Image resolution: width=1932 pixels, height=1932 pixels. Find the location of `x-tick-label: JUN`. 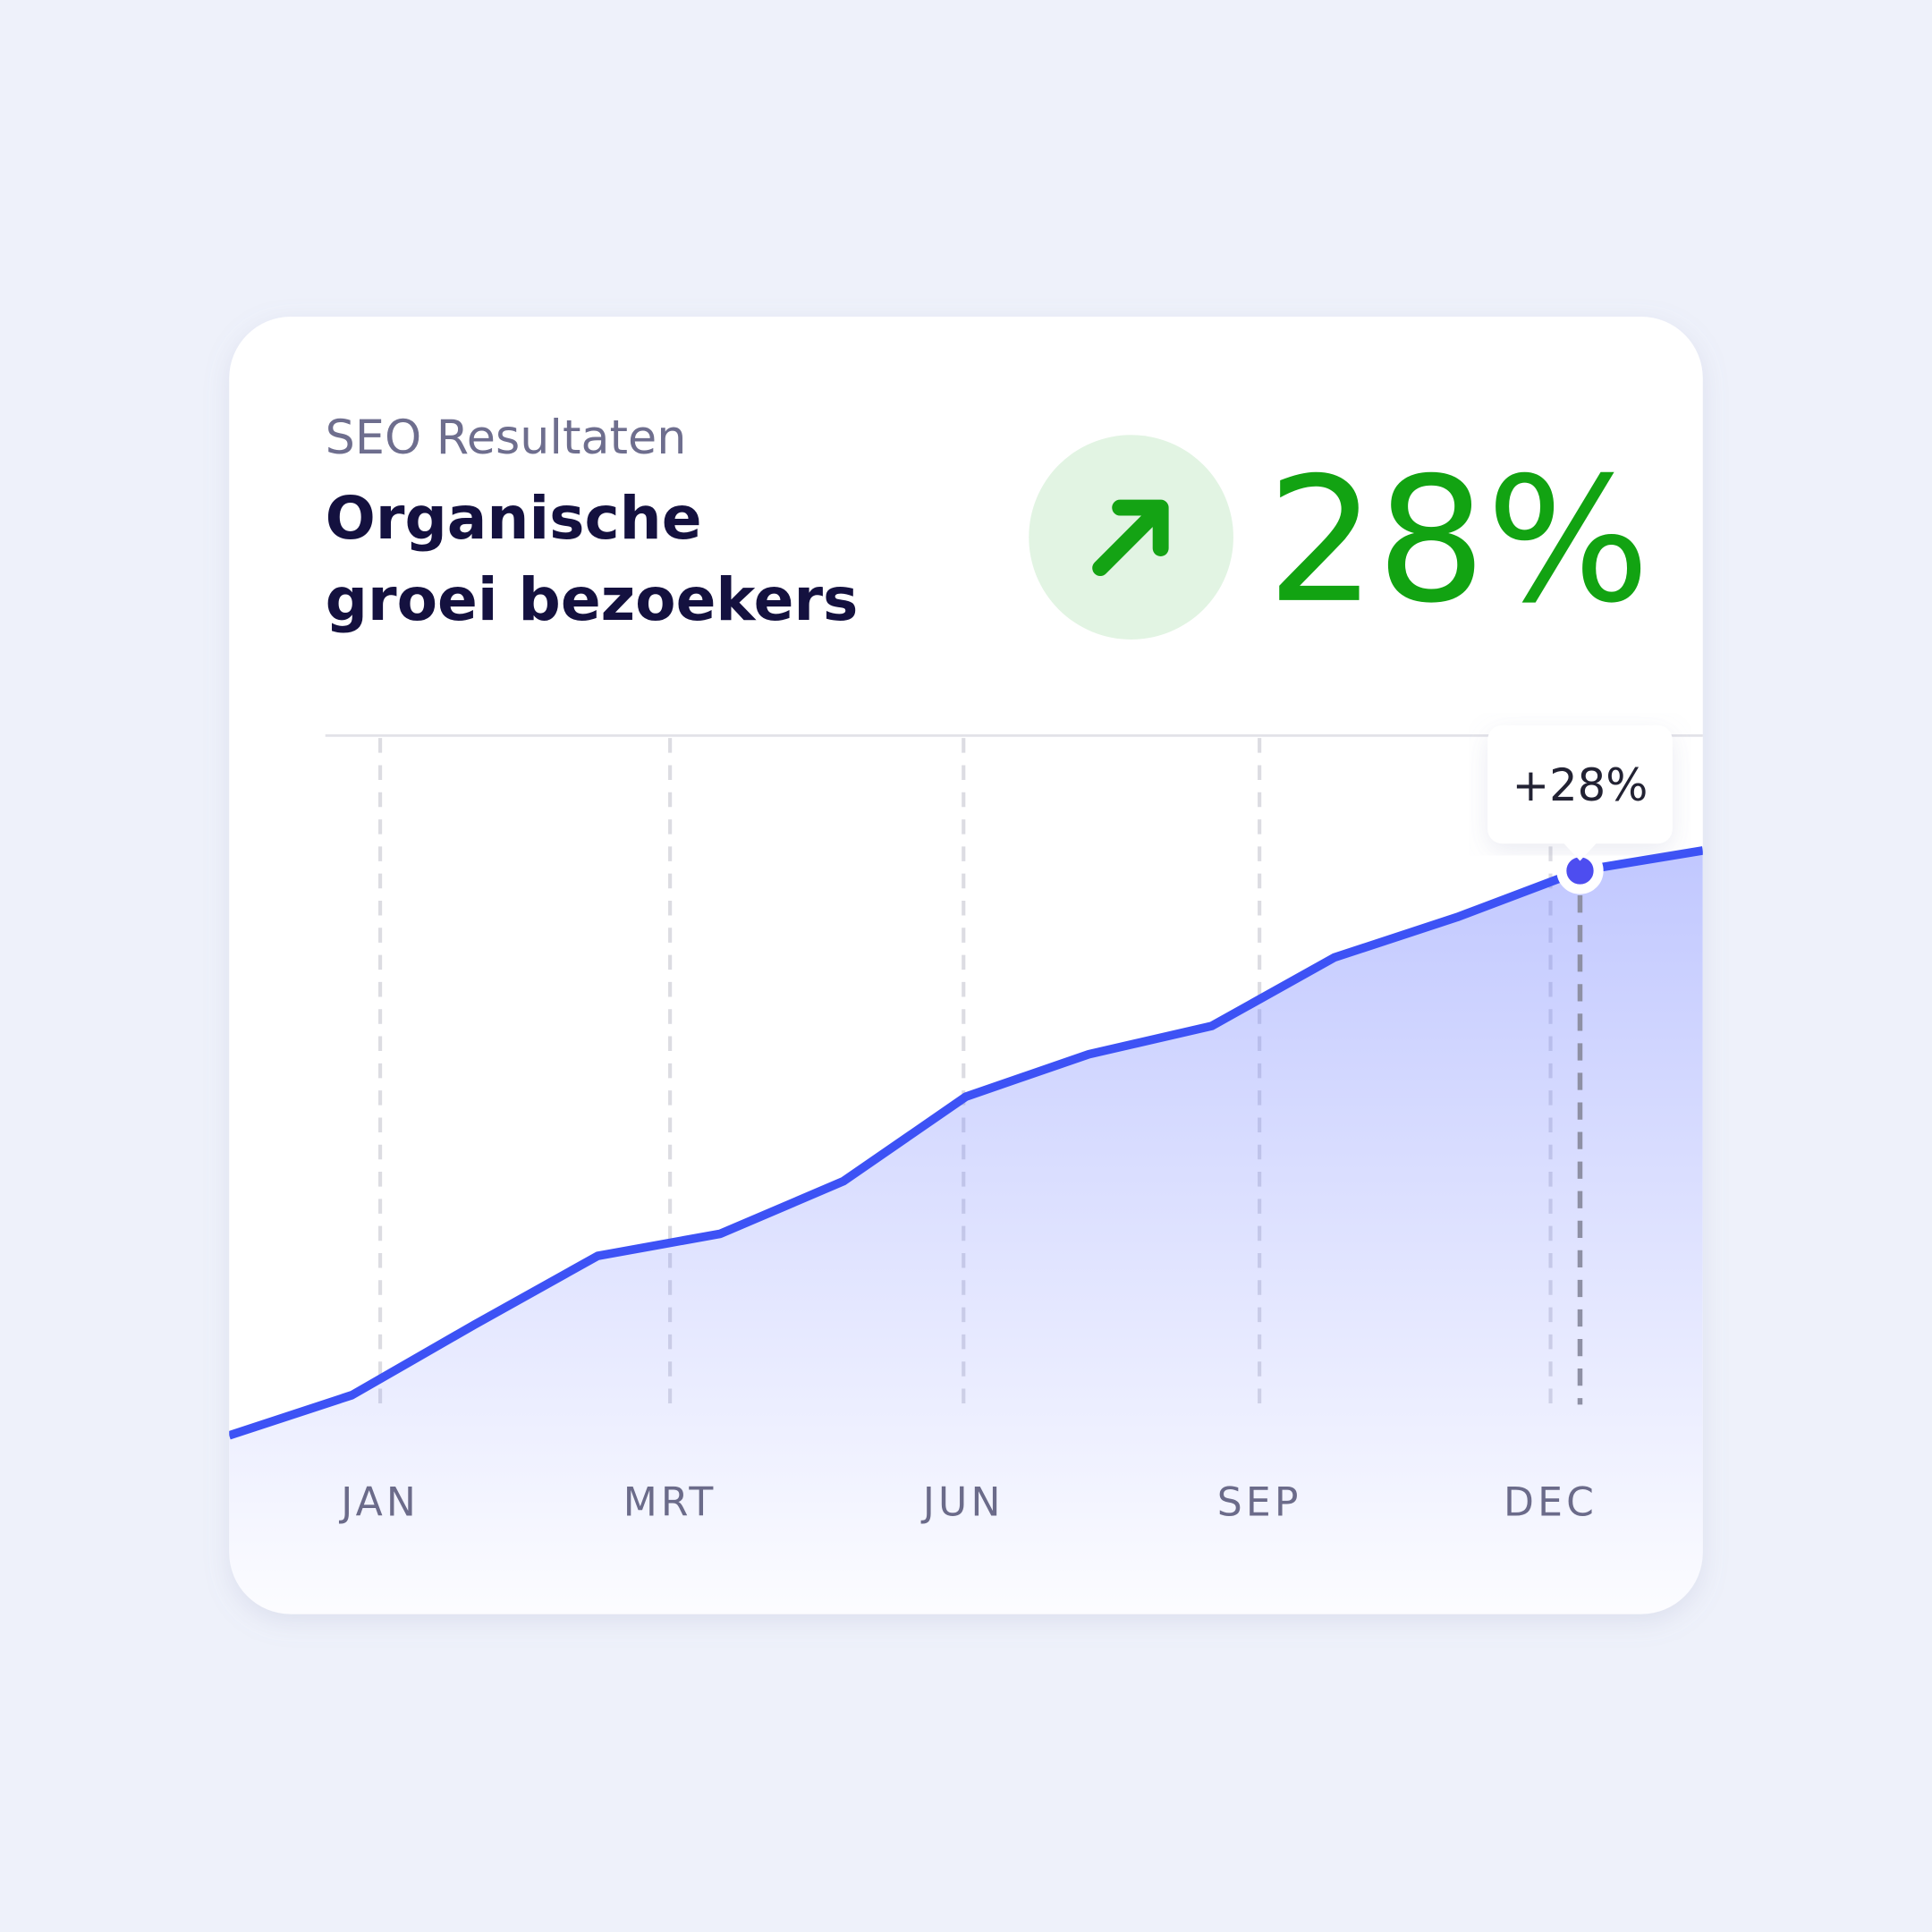

x-tick-label: JUN is located at coordinates (962, 1502).